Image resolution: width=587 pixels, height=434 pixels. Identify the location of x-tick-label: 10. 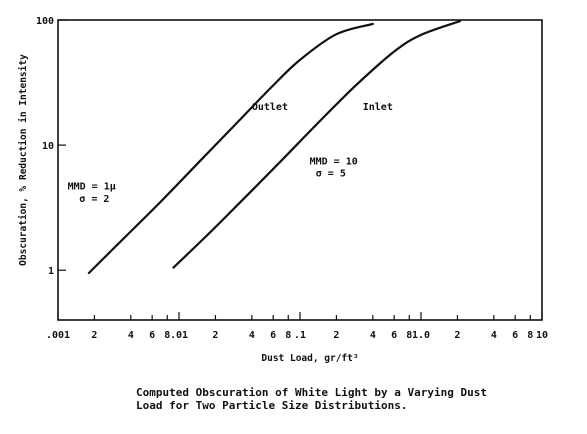
(542, 335).